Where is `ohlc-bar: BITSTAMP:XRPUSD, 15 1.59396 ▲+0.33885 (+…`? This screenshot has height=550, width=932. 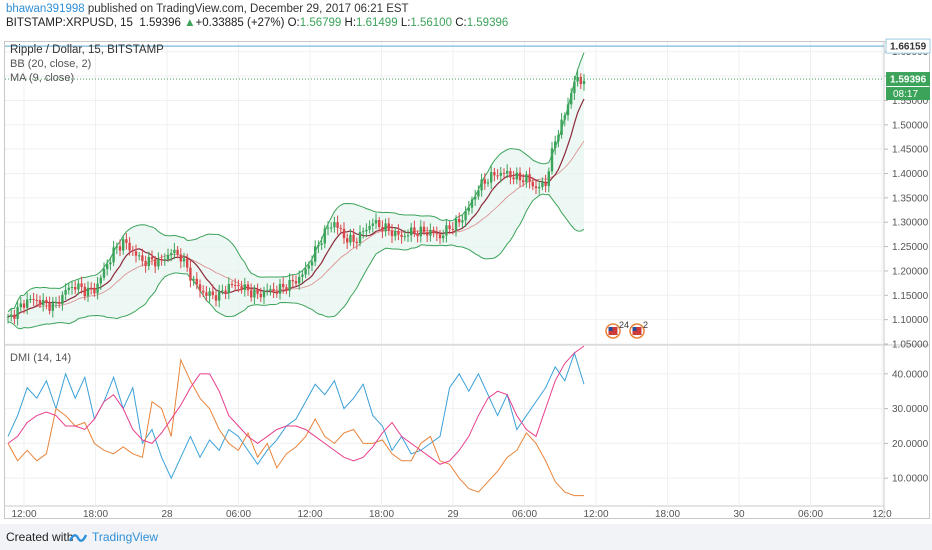 ohlc-bar: BITSTAMP:XRPUSD, 15 1.59396 ▲+0.33885 (+… is located at coordinates (257, 23).